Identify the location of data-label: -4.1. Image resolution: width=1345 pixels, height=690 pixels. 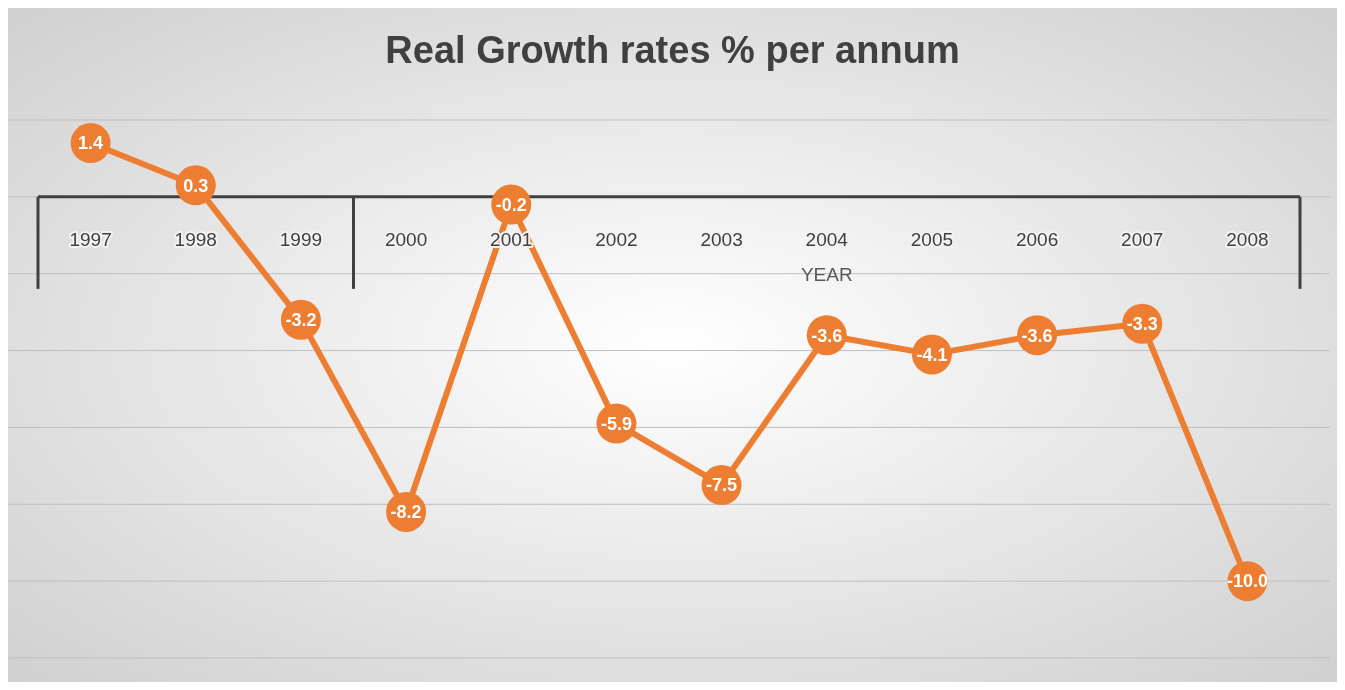
(932, 354).